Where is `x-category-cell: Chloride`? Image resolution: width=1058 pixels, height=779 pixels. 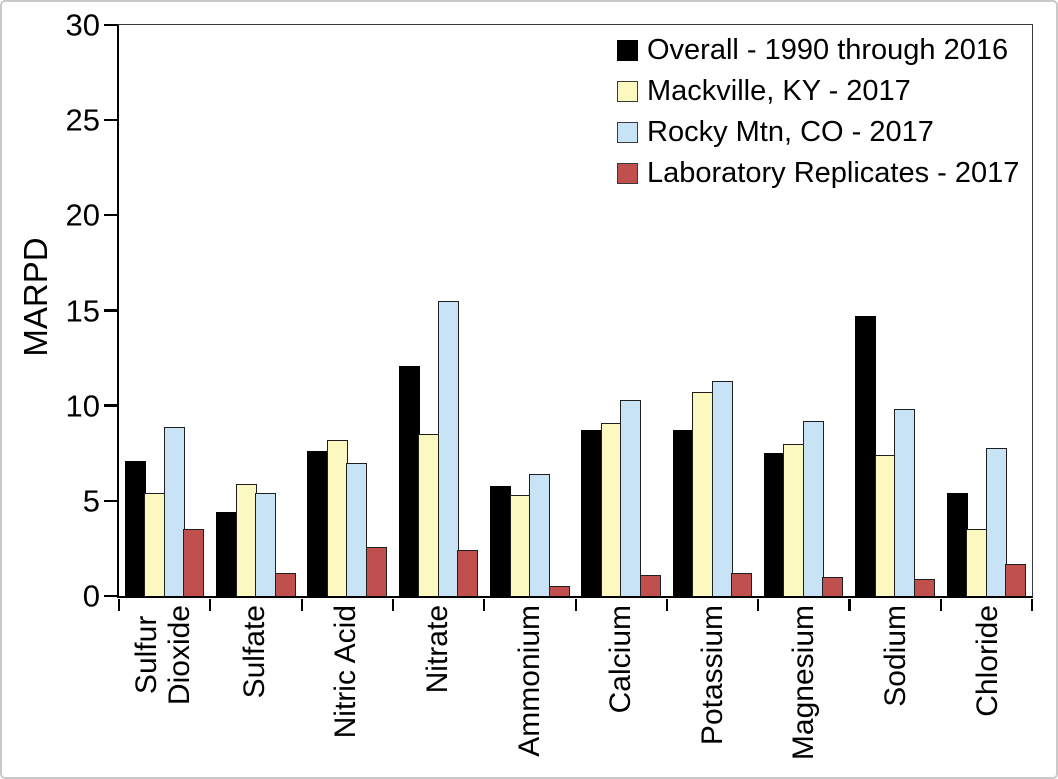
x-category-cell: Chloride is located at coordinates (987, 691).